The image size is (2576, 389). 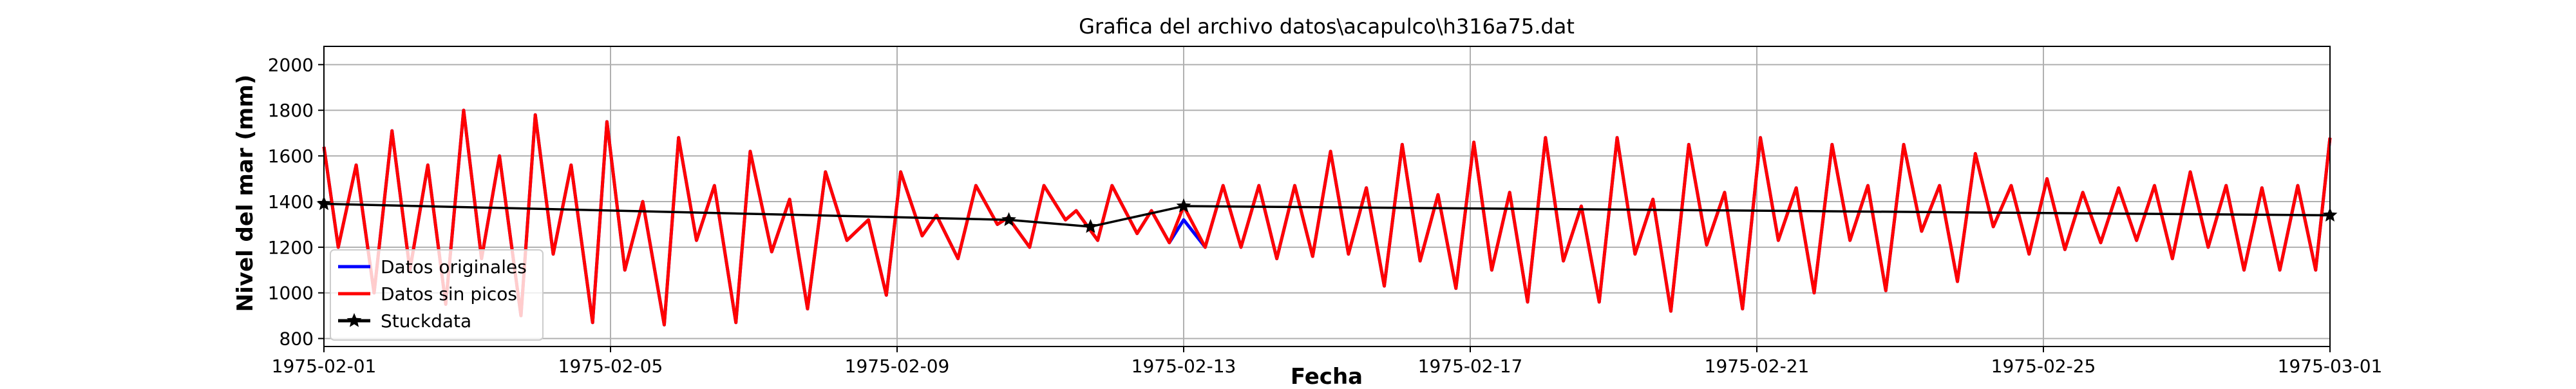 What do you see at coordinates (291, 64) in the screenshot?
I see `y-tick-label: 2000` at bounding box center [291, 64].